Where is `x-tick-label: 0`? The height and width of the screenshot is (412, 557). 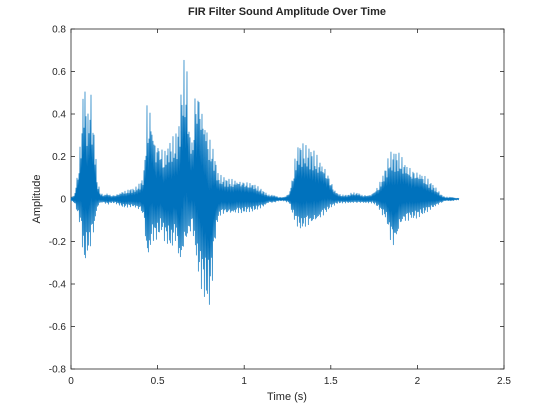
x-tick-label: 0 is located at coordinates (71, 381).